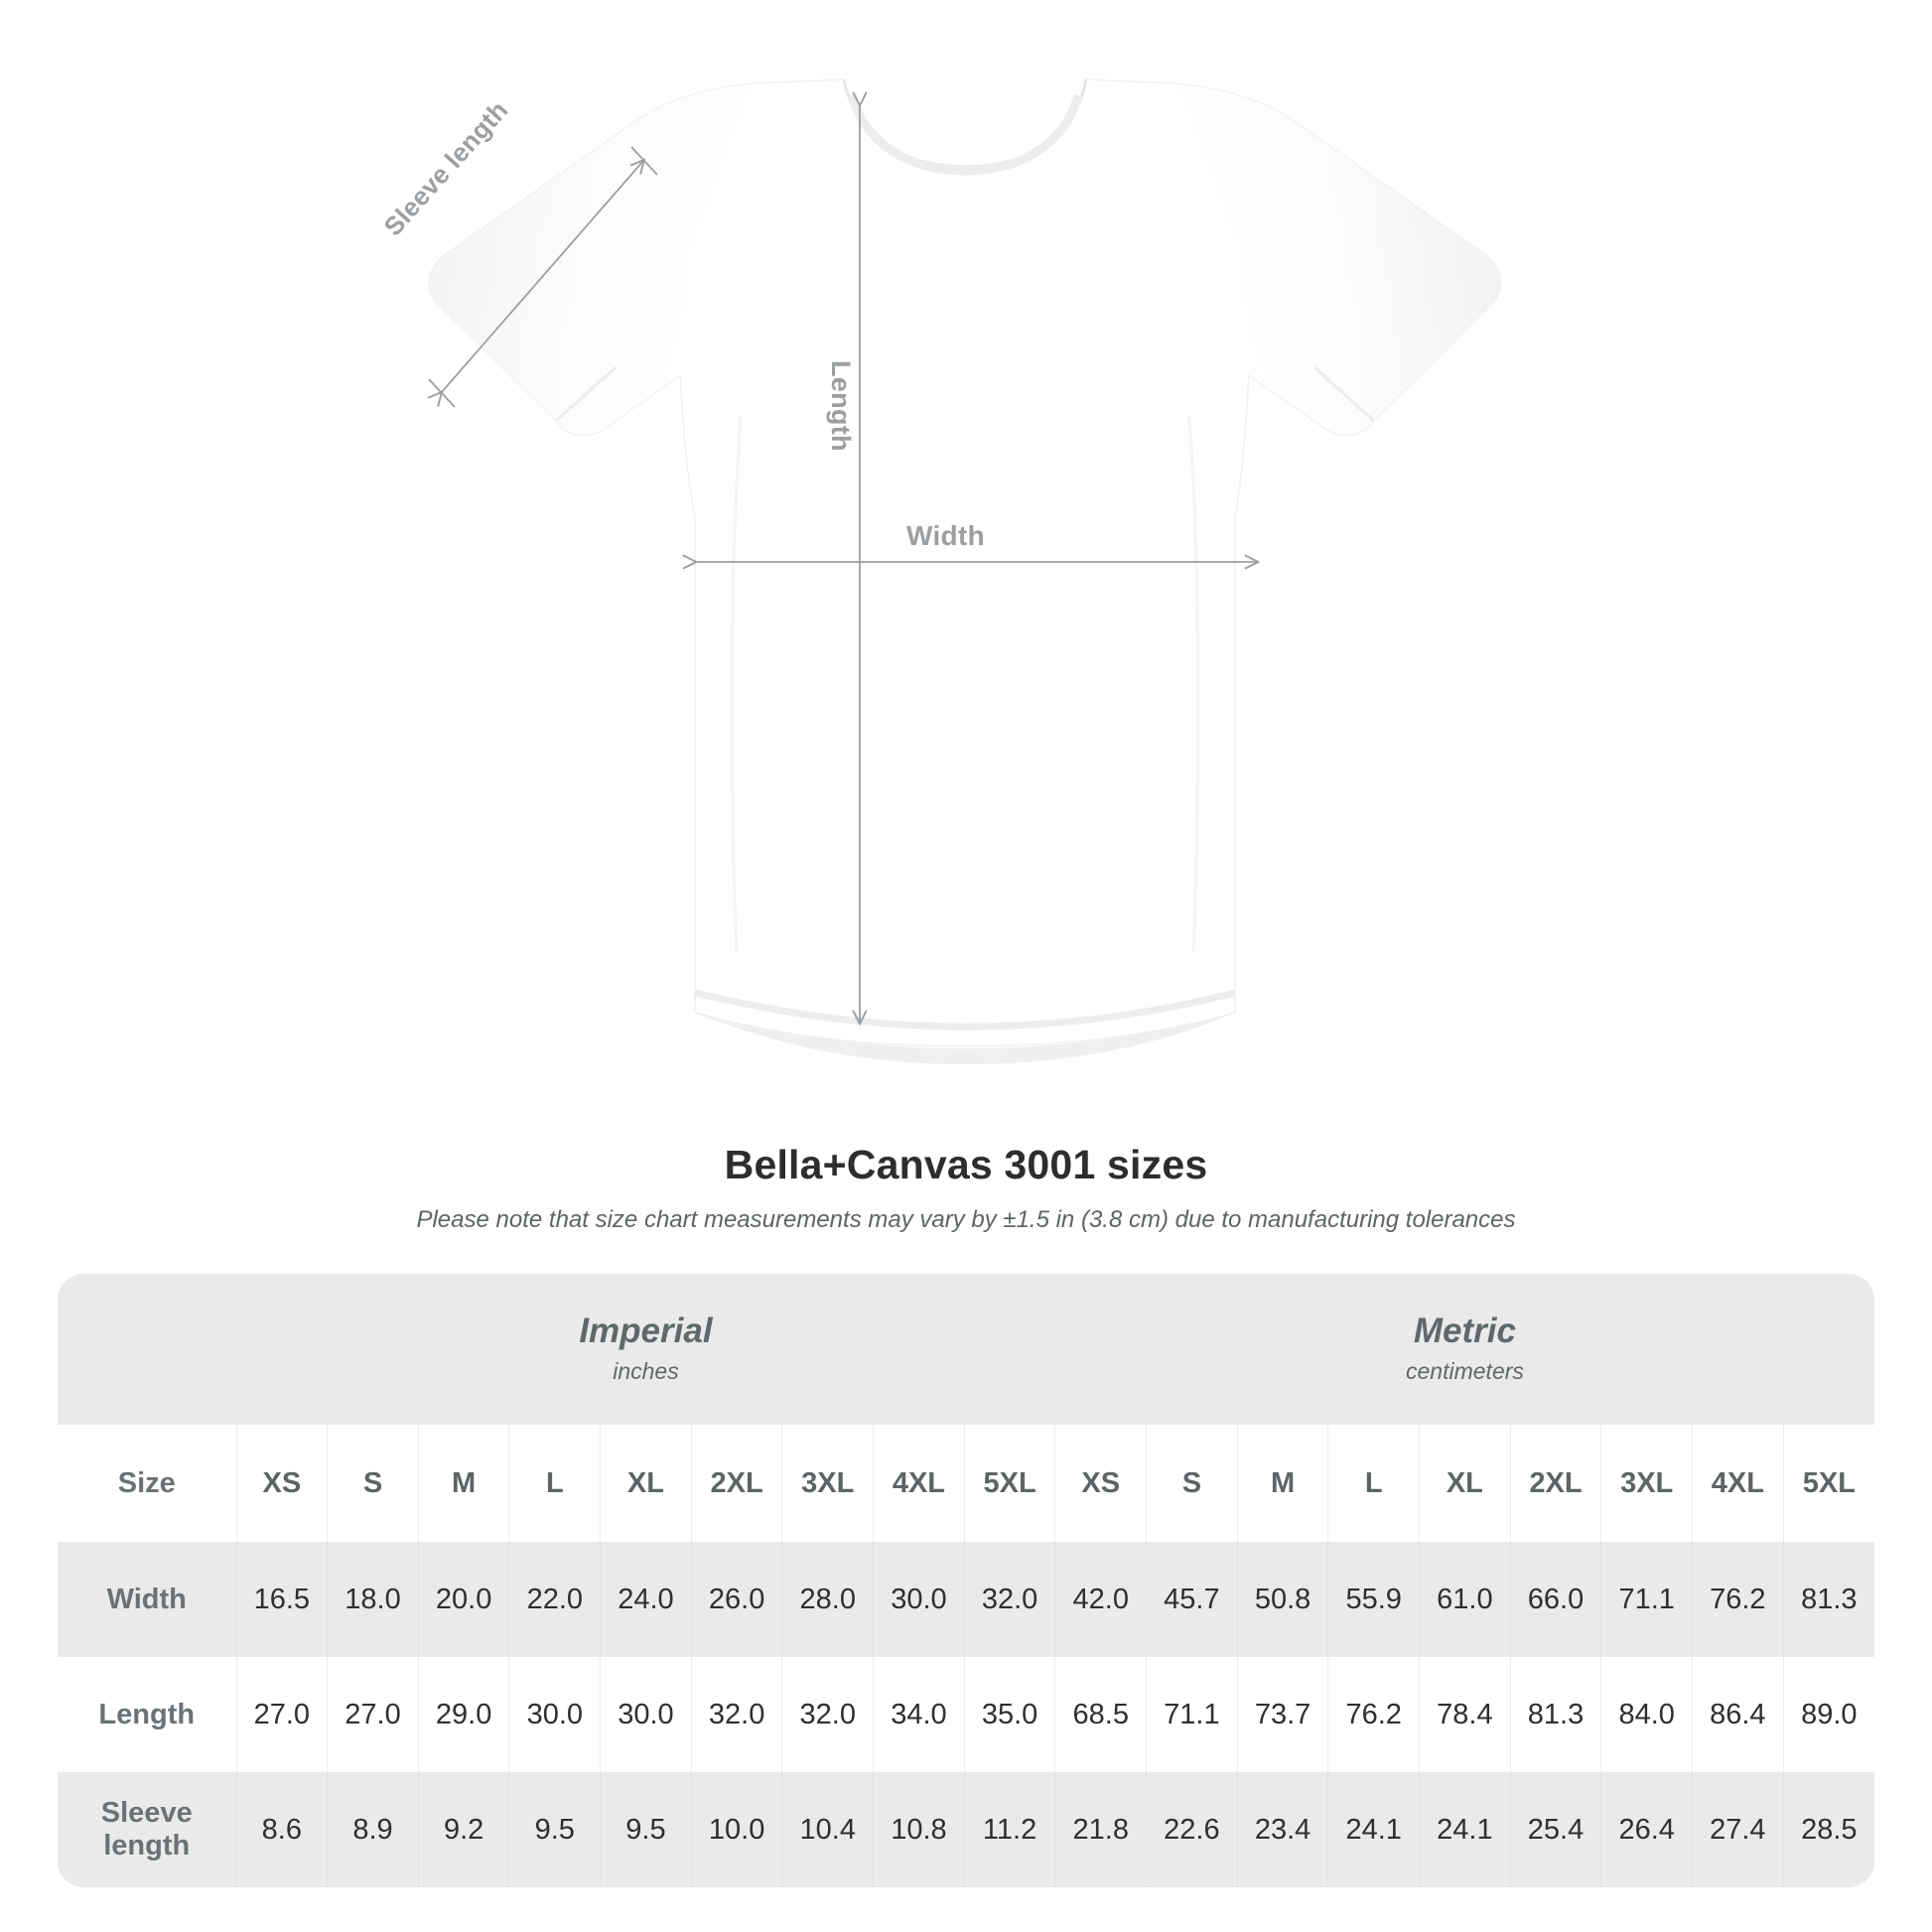  I want to click on sleeve-tick-upper, so click(644, 161).